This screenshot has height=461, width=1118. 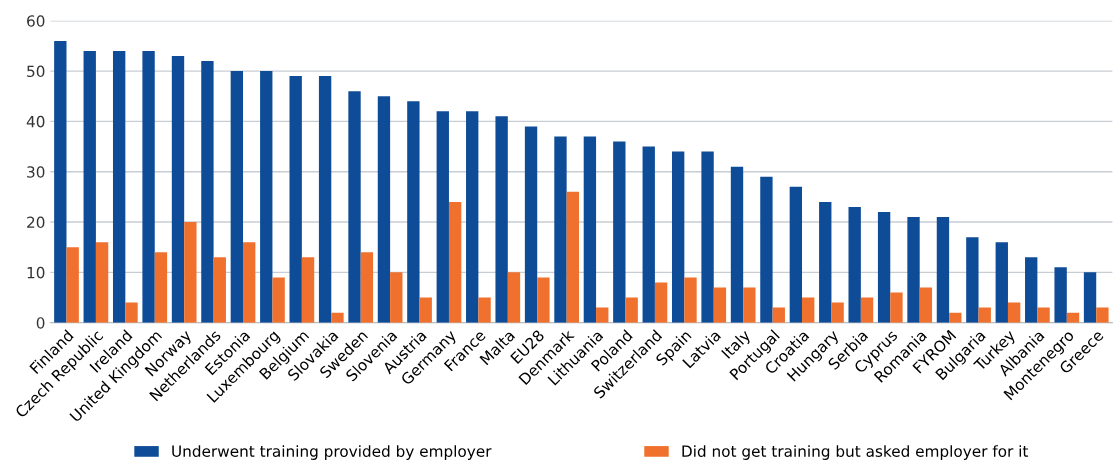 What do you see at coordinates (36, 222) in the screenshot?
I see `y-tick-label: 20` at bounding box center [36, 222].